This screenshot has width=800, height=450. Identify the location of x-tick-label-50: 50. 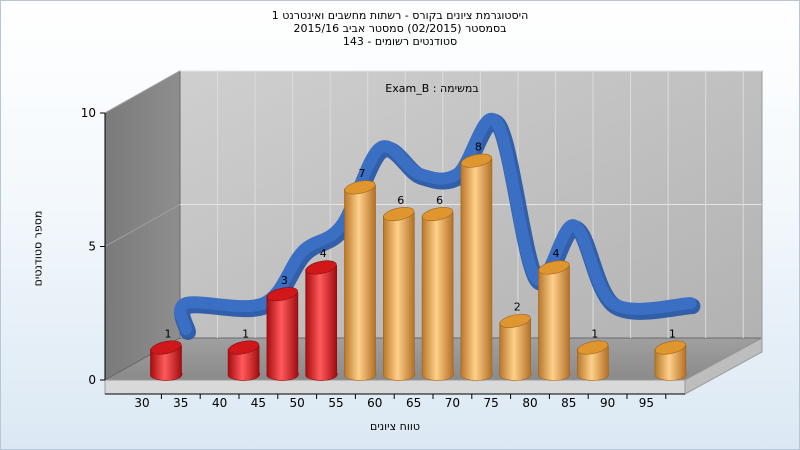
(297, 403).